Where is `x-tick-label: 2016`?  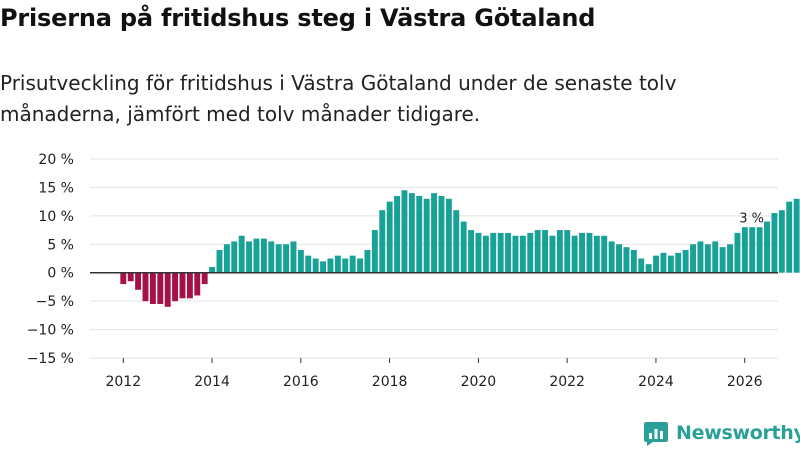
x-tick-label: 2016 is located at coordinates (301, 382).